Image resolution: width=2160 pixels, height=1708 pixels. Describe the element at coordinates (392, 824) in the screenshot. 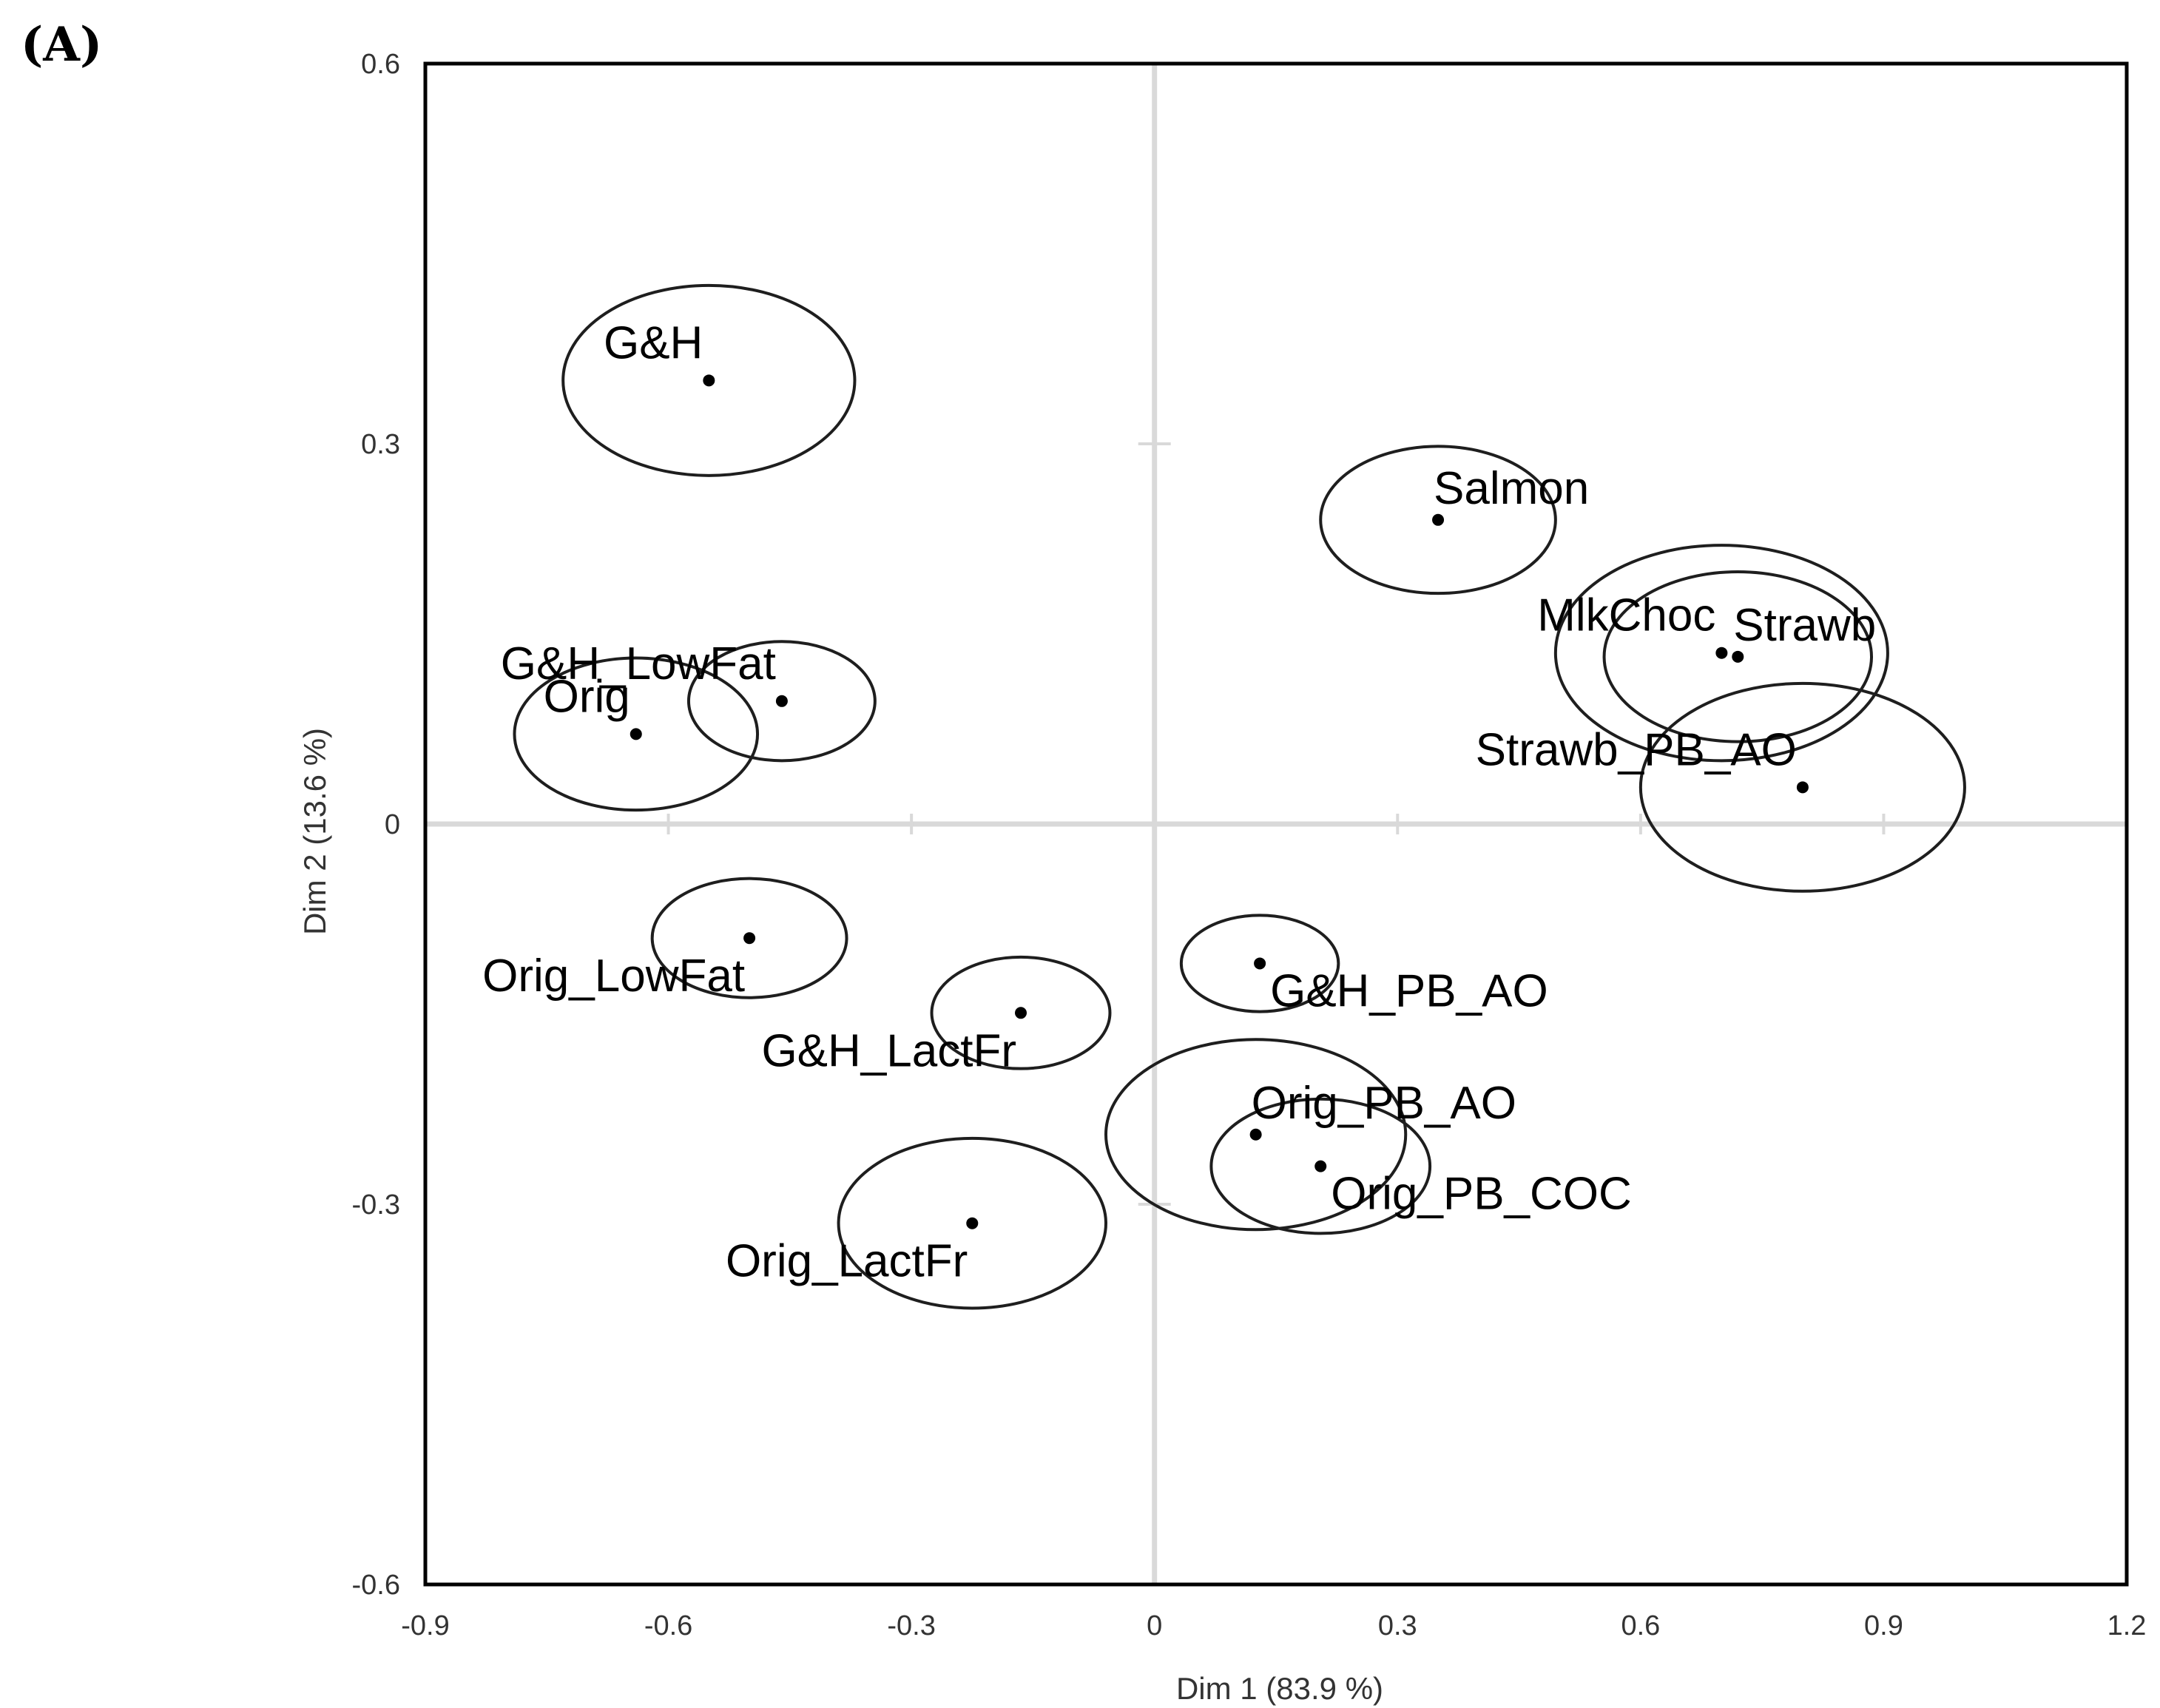

I see `y-tick-label: 0` at that location.